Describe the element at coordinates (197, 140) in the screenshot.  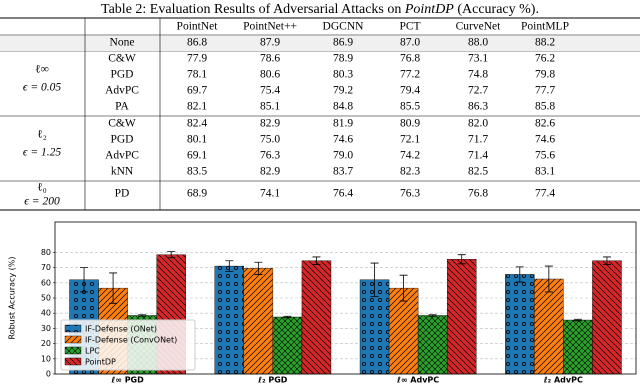
I see `table-cell: 80.1` at that location.